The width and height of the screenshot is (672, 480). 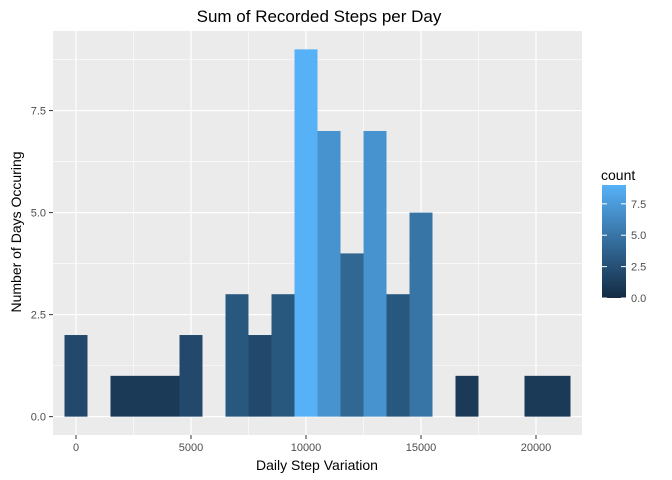 I want to click on y-tick-label: 5.0, so click(x=38, y=214).